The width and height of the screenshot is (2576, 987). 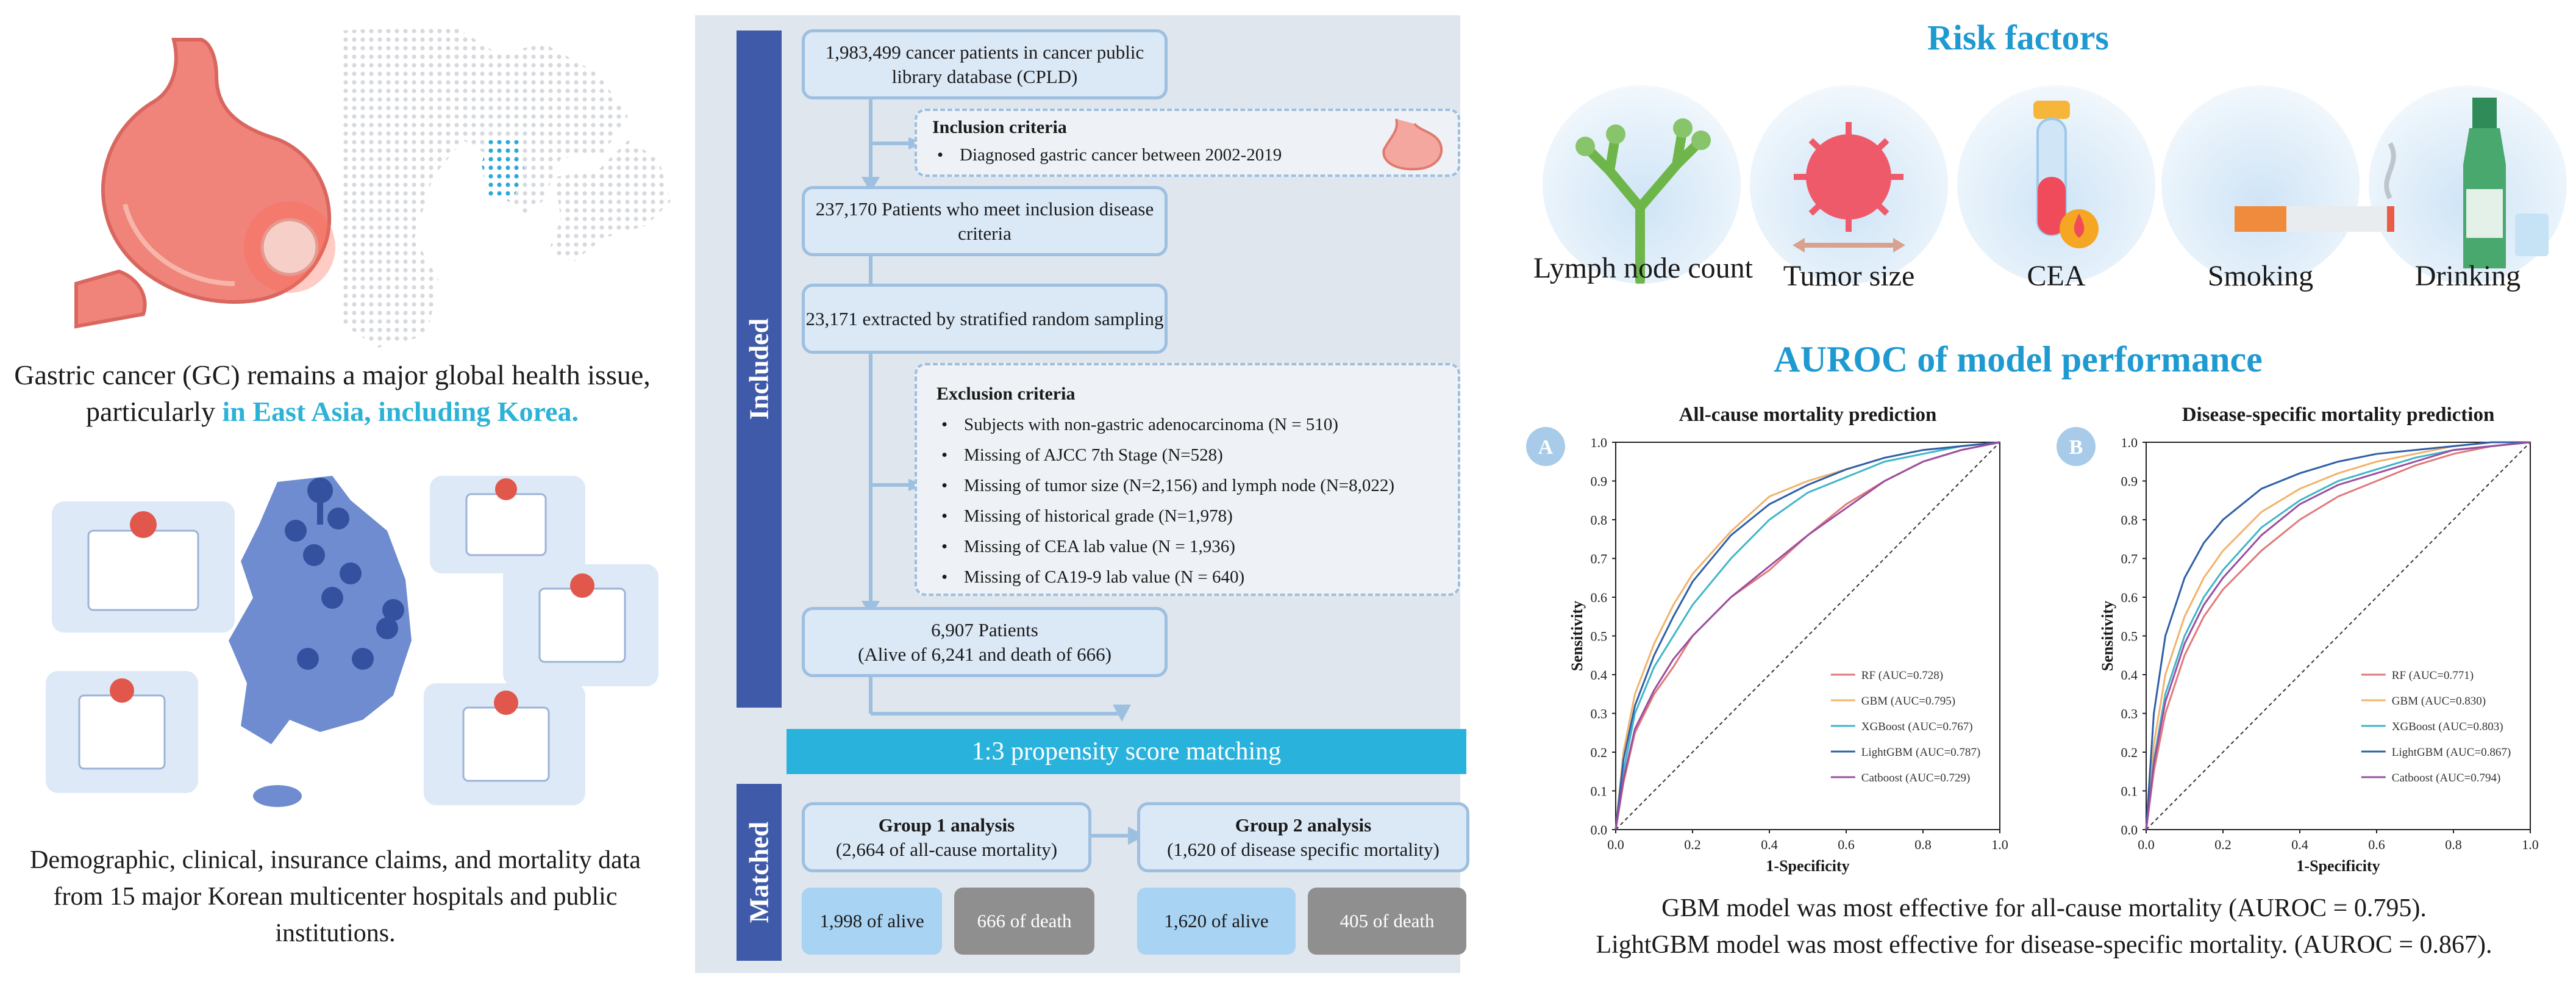 What do you see at coordinates (2433, 675) in the screenshot?
I see `legend-label: RF (AUC=0.771)` at bounding box center [2433, 675].